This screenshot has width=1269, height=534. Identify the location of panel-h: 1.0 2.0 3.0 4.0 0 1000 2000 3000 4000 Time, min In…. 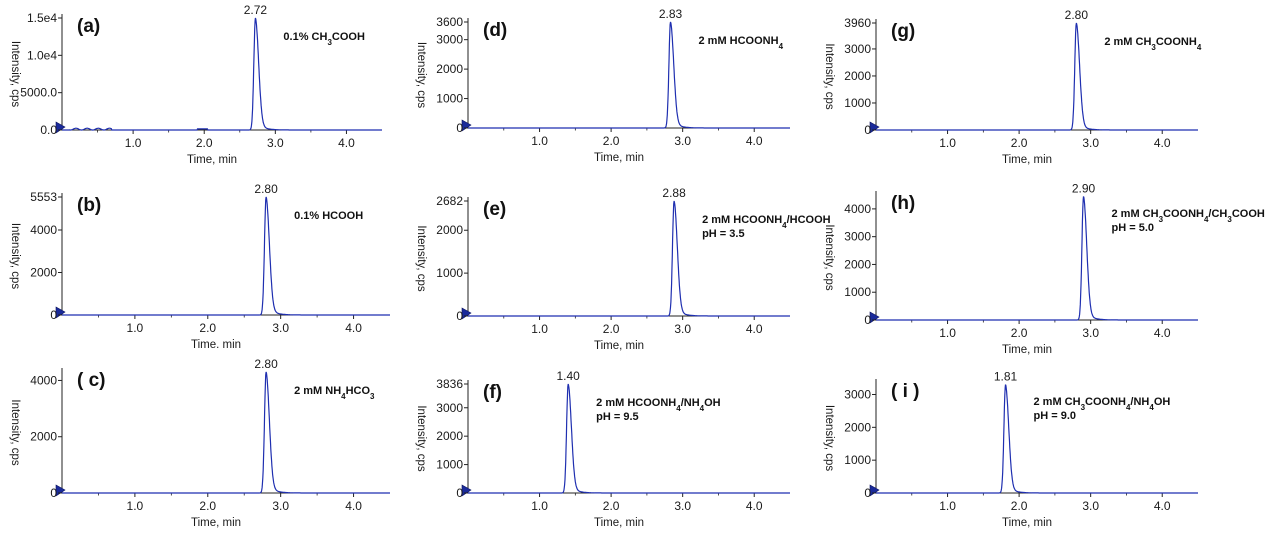
(1044, 268).